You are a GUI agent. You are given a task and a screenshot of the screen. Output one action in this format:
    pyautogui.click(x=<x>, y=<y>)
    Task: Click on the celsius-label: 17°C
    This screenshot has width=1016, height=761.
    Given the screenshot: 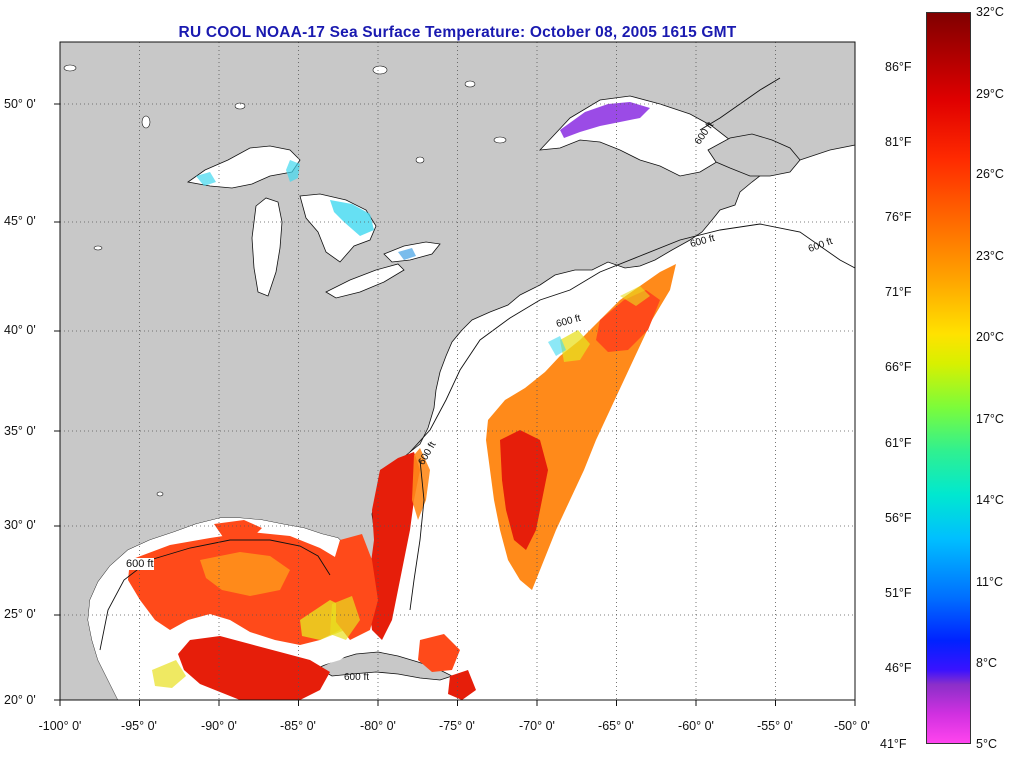 What is the action you would take?
    pyautogui.click(x=990, y=419)
    